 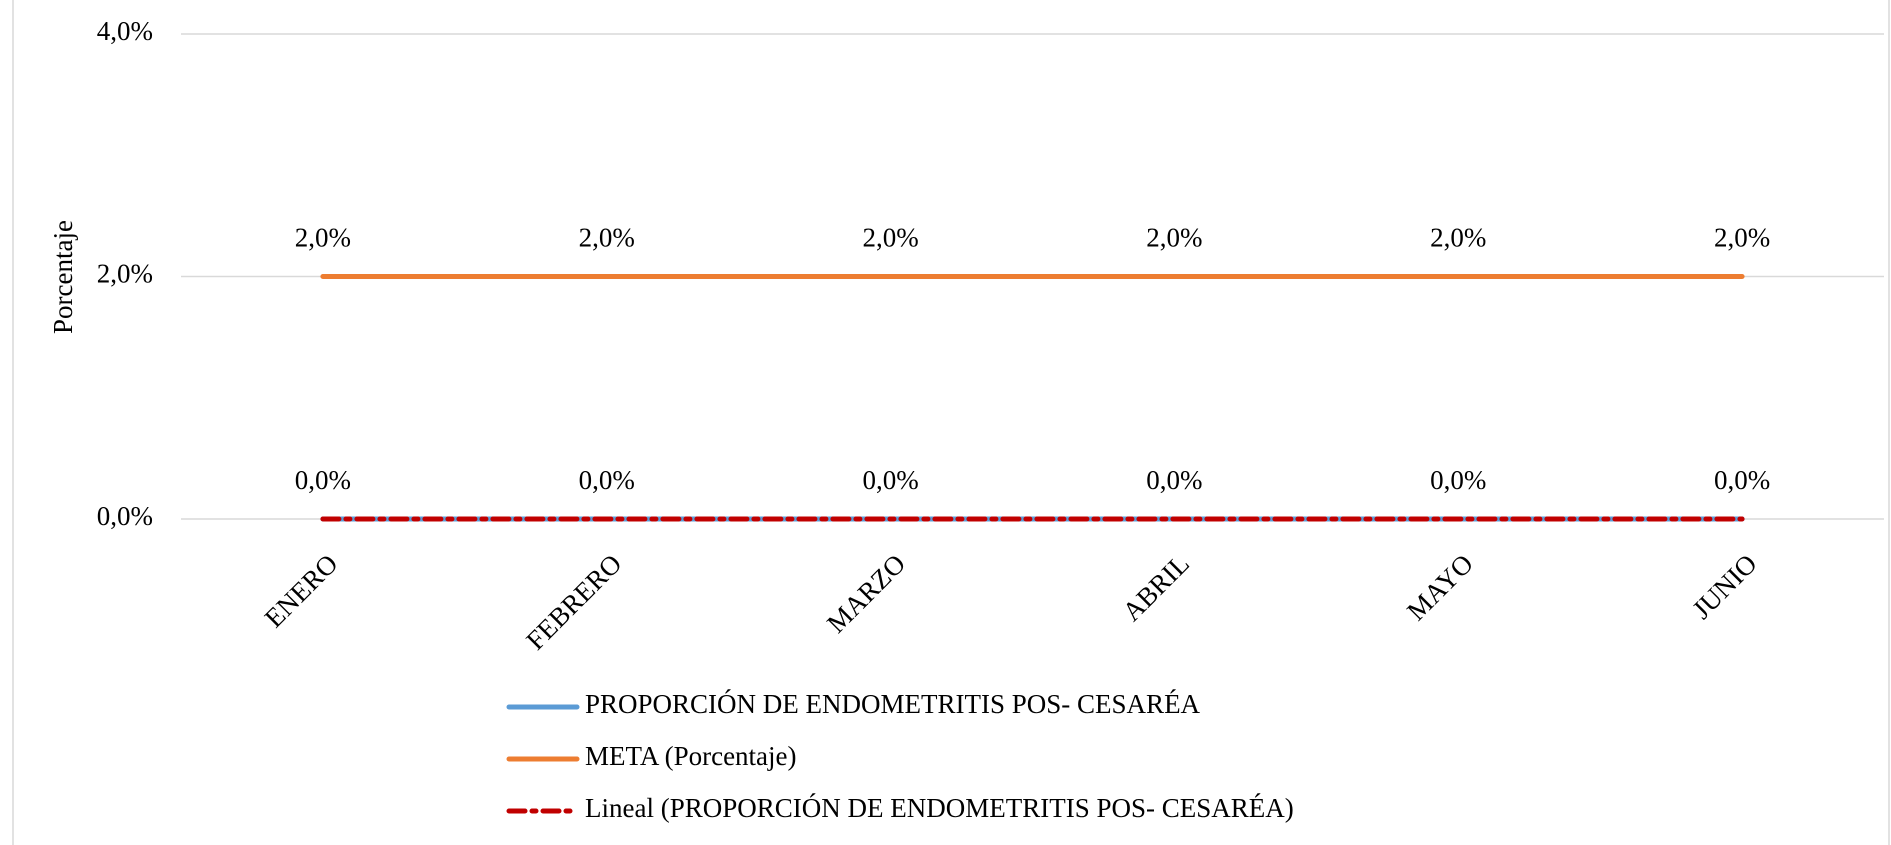 I want to click on x-tick-label: FEBRERO, so click(x=573, y=601).